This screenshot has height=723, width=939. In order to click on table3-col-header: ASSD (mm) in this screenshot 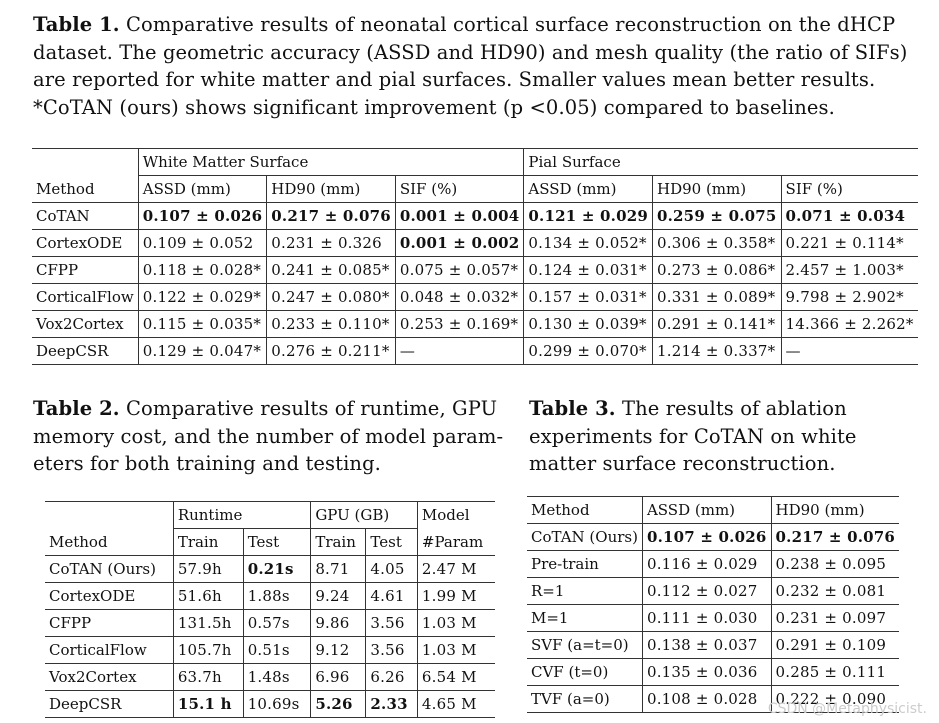, I will do `click(706, 510)`.